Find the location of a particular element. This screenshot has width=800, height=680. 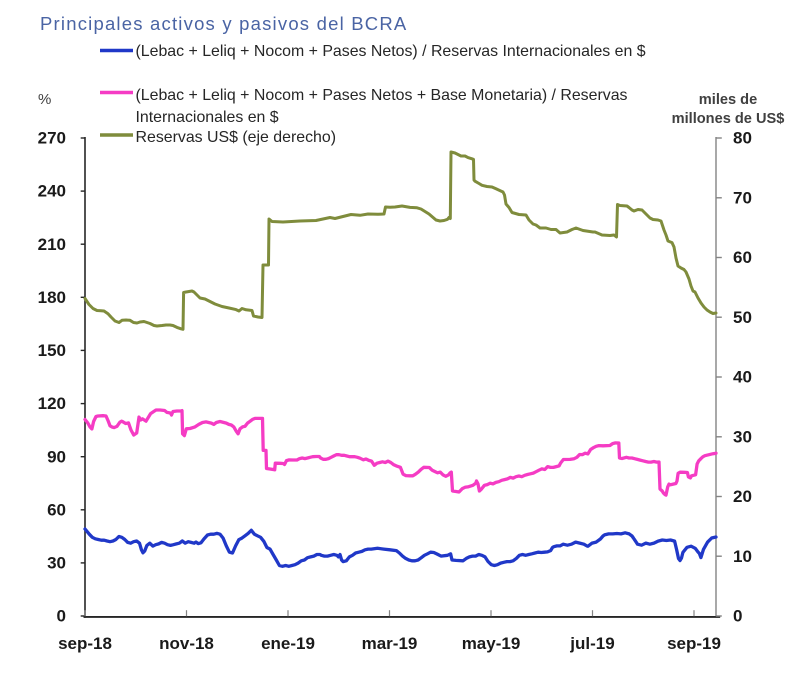

svg-text: miles de is located at coordinates (728, 100).